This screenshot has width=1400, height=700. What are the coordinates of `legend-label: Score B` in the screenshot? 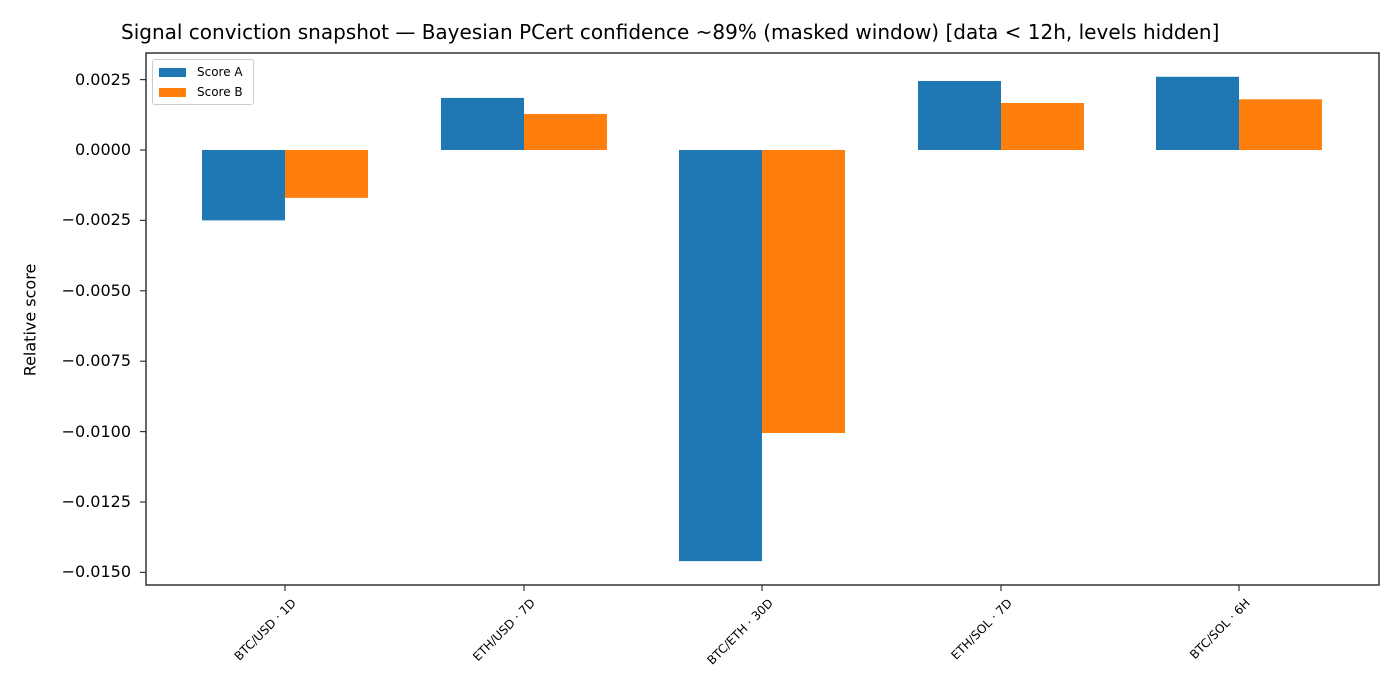 It's located at (220, 92).